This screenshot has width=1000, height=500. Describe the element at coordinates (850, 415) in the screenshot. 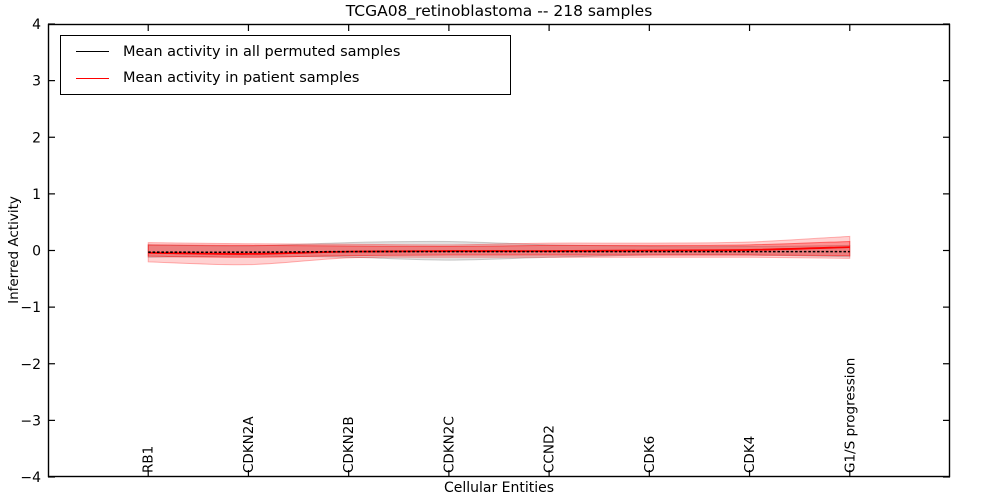

I see `x-tick-label: G1/S progression` at that location.